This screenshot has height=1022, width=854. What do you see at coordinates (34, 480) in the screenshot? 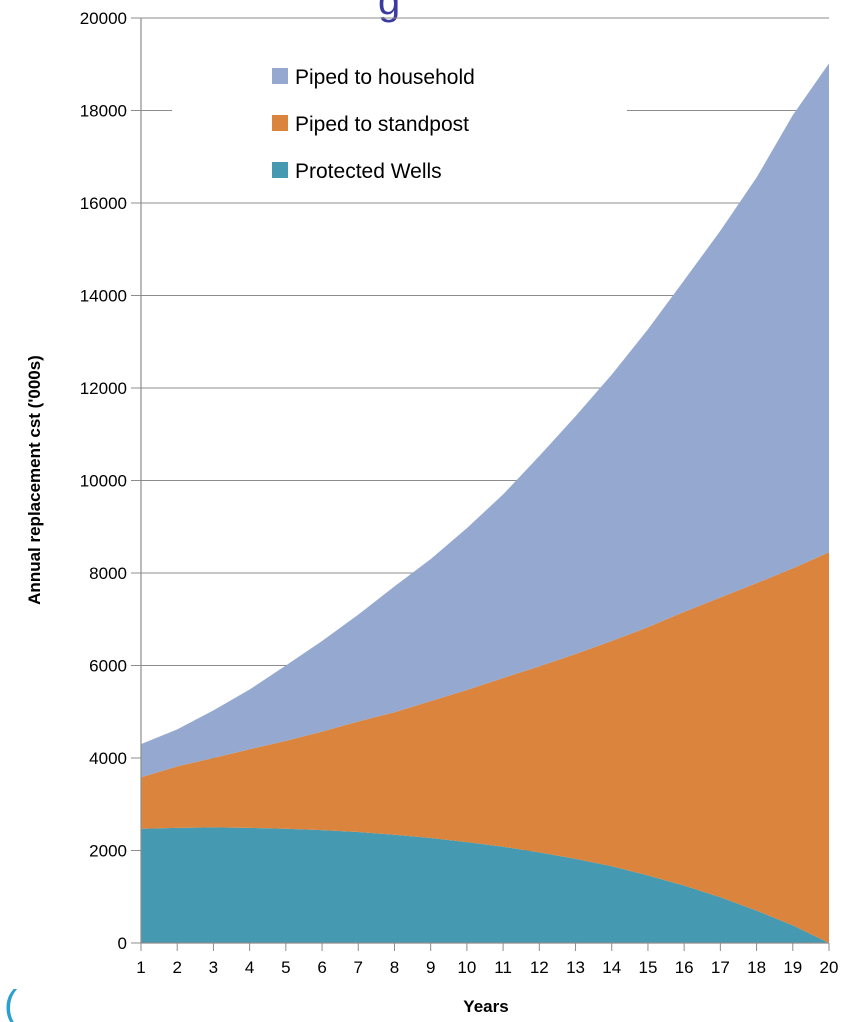
I see `y-axis-title: Annual replacement cst ('000s)` at bounding box center [34, 480].